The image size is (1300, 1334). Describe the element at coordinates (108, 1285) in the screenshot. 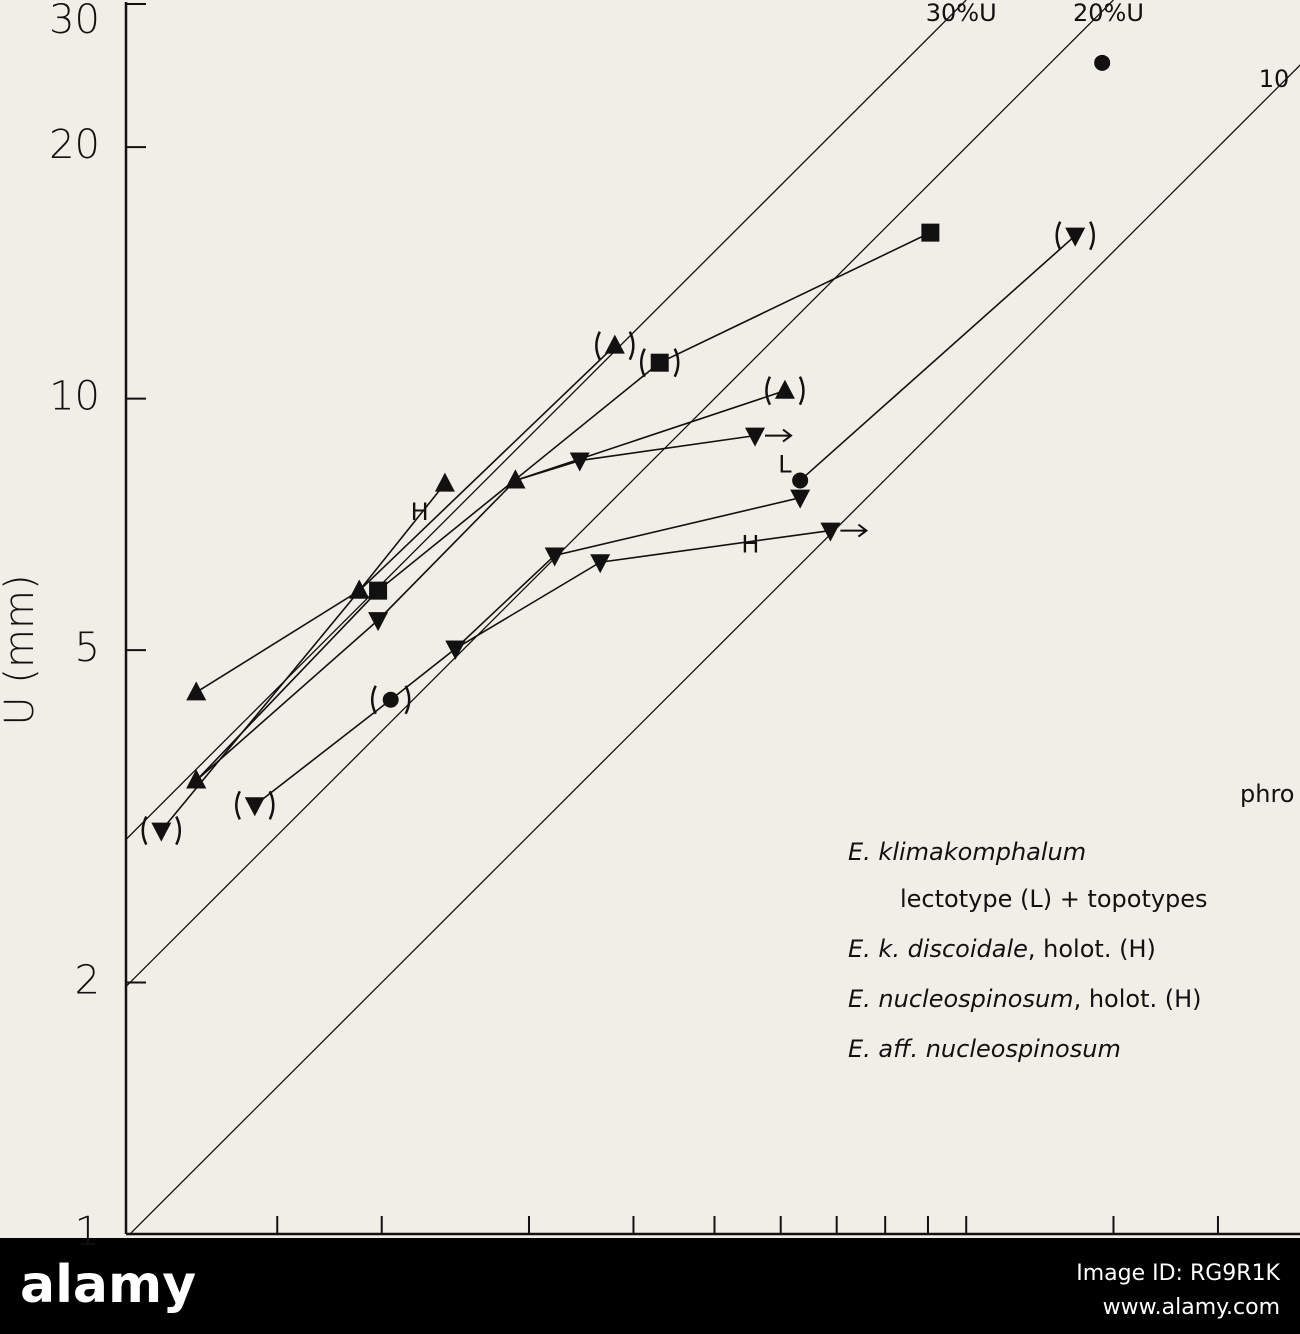

I see `watermark-logo: alamy` at that location.